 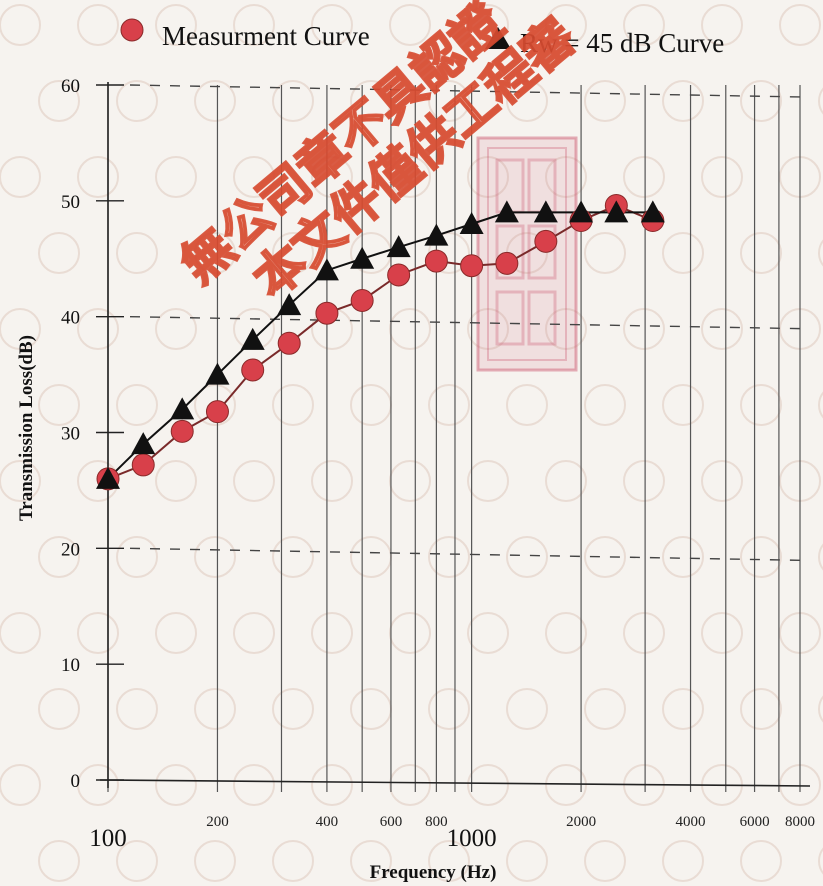 What do you see at coordinates (70, 202) in the screenshot?
I see `y-tick-label: 50` at bounding box center [70, 202].